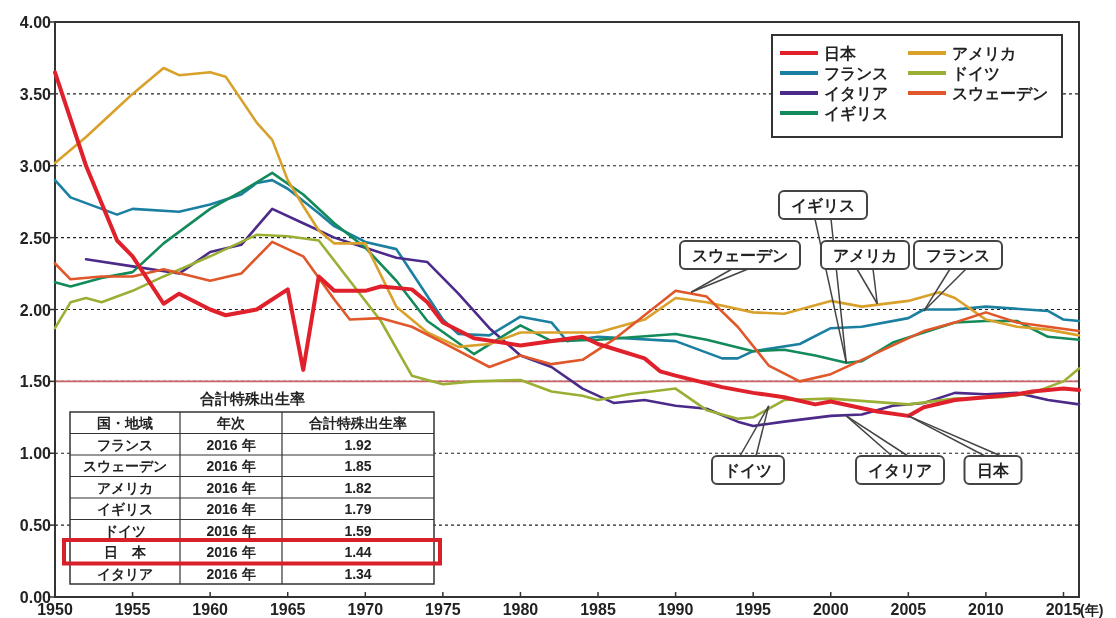 The height and width of the screenshot is (618, 1116). I want to click on x-axis-title: (年), so click(1092, 610).